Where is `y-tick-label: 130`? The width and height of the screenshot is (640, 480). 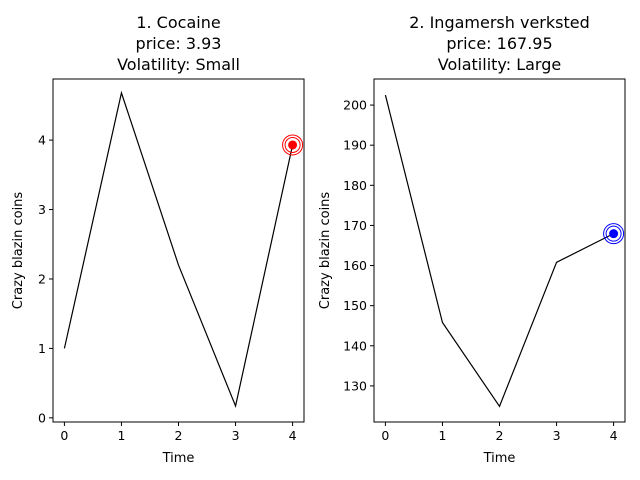
y-tick-label: 130 is located at coordinates (355, 385).